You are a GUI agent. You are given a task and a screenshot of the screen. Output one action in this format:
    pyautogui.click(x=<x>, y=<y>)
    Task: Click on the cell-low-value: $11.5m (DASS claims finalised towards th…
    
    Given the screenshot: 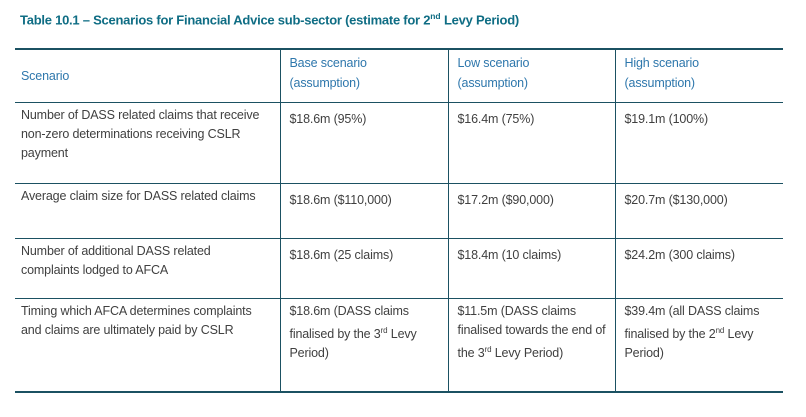 What is the action you would take?
    pyautogui.click(x=531, y=345)
    